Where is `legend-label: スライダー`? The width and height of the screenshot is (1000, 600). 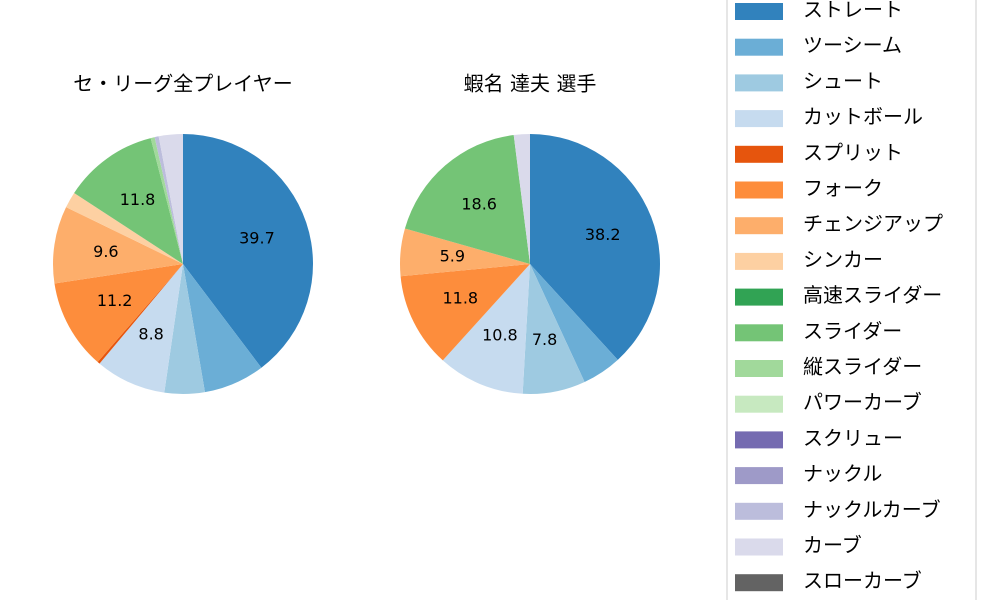 legend-label: スライダー is located at coordinates (852, 331).